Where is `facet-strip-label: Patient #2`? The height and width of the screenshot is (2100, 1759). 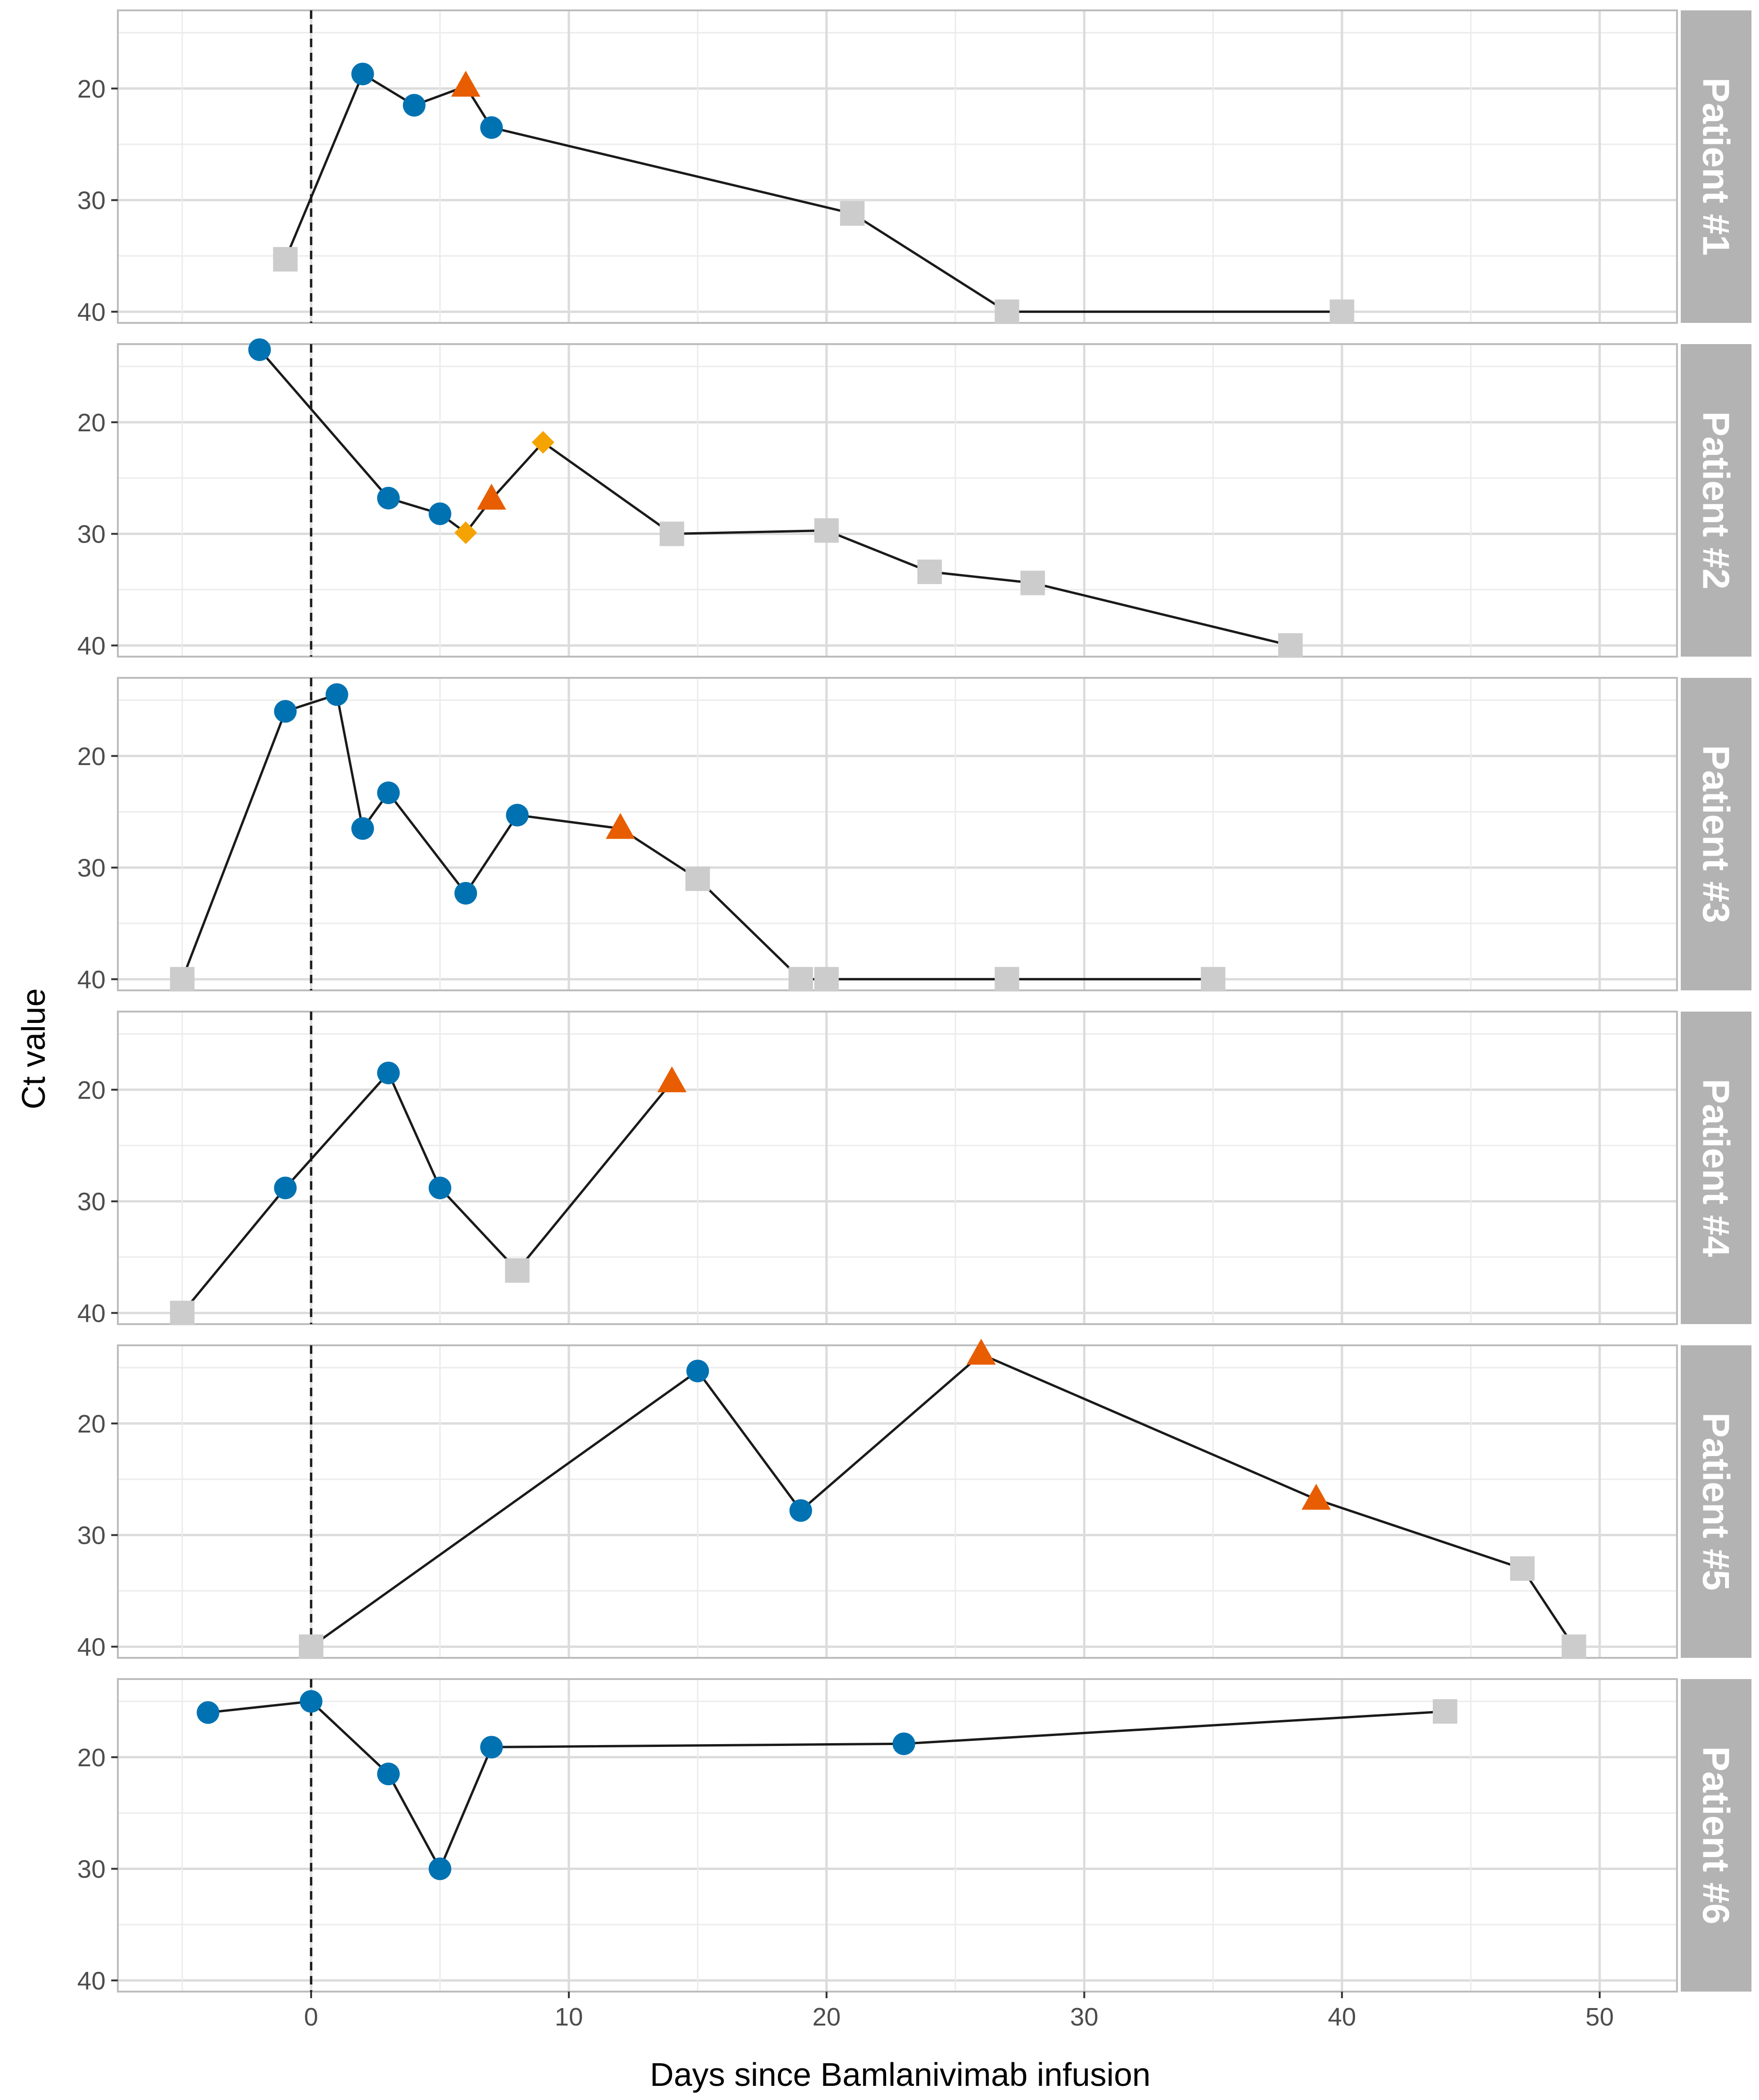
facet-strip-label: Patient #2 is located at coordinates (1716, 501).